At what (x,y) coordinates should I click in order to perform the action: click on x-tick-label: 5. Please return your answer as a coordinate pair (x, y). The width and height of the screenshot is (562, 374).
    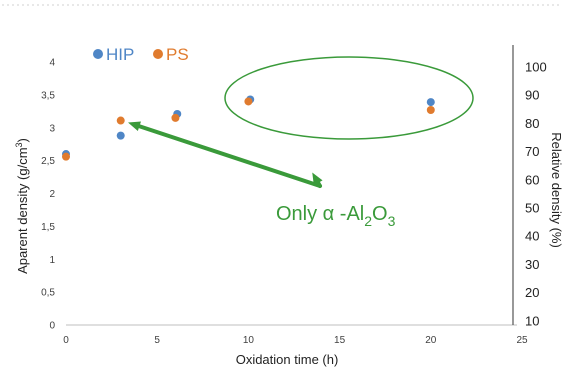
    Looking at the image, I should click on (157, 340).